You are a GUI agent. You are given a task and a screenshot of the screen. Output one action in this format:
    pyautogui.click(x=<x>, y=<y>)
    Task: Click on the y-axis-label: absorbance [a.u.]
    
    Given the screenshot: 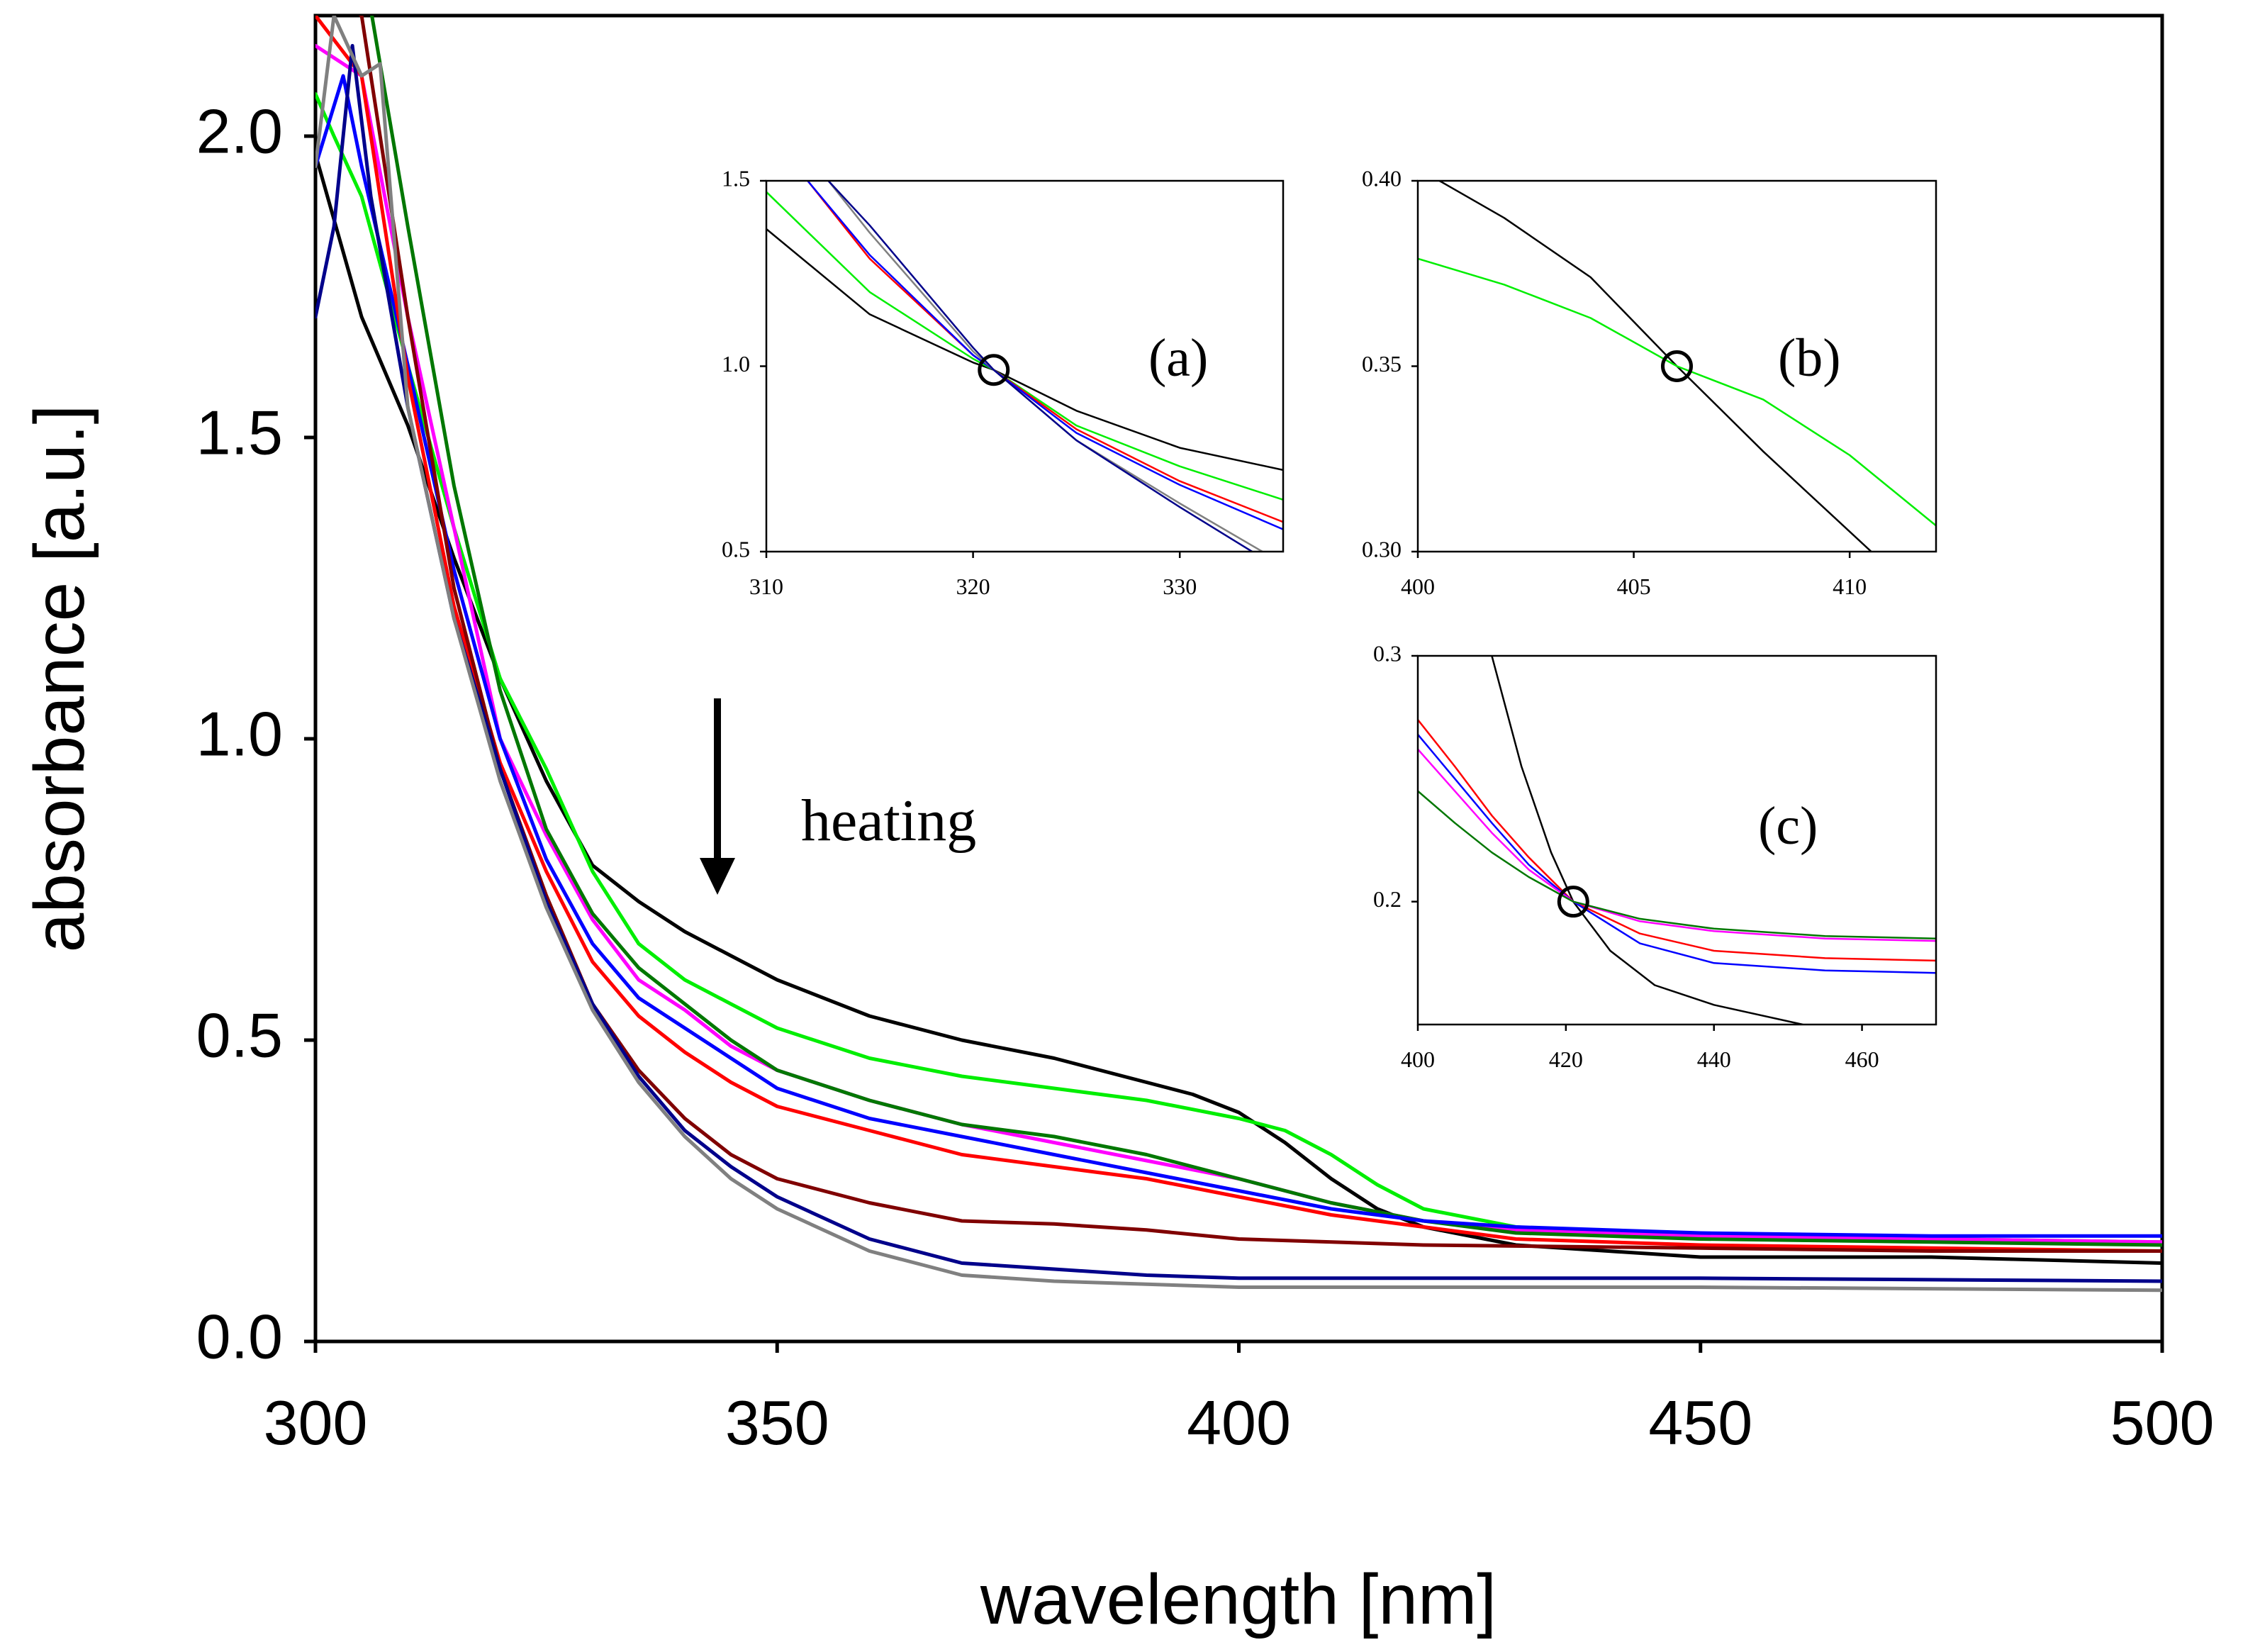 What is the action you would take?
    pyautogui.click(x=59, y=679)
    